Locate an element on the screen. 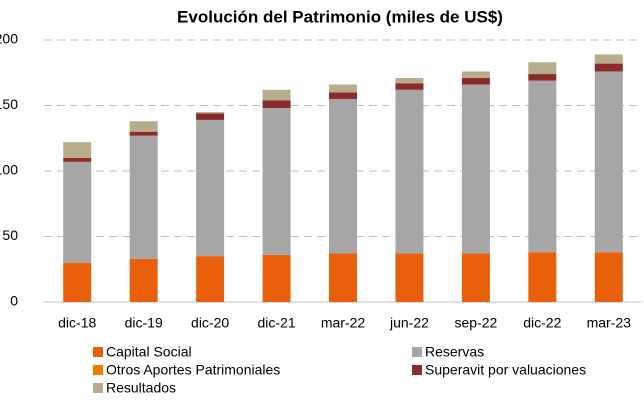  x-tick-label: sep-22 is located at coordinates (475, 323).